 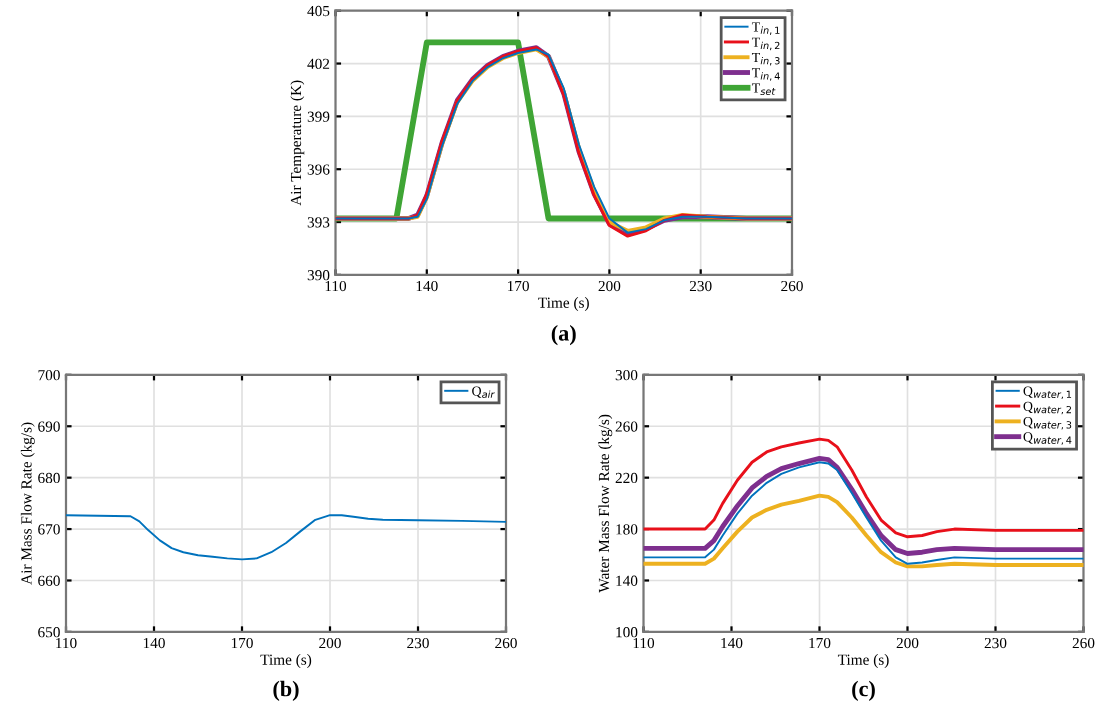 What do you see at coordinates (863, 690) in the screenshot?
I see `text: (c)` at bounding box center [863, 690].